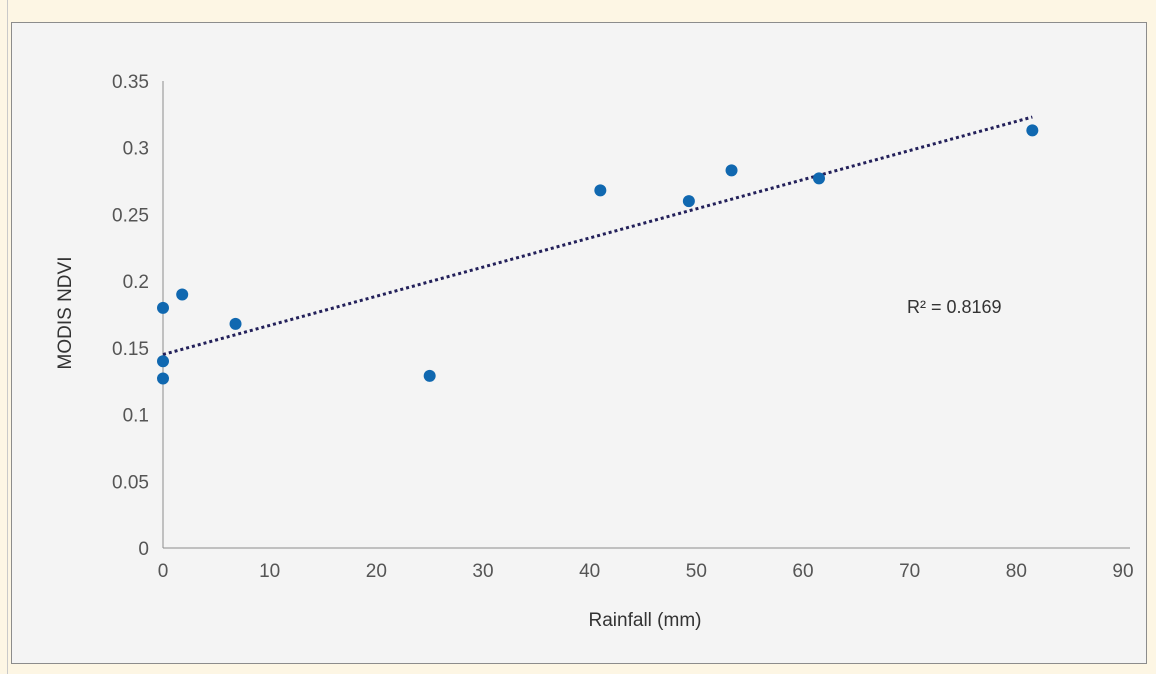  What do you see at coordinates (136, 416) in the screenshot?
I see `y-tick-label: 0.1` at bounding box center [136, 416].